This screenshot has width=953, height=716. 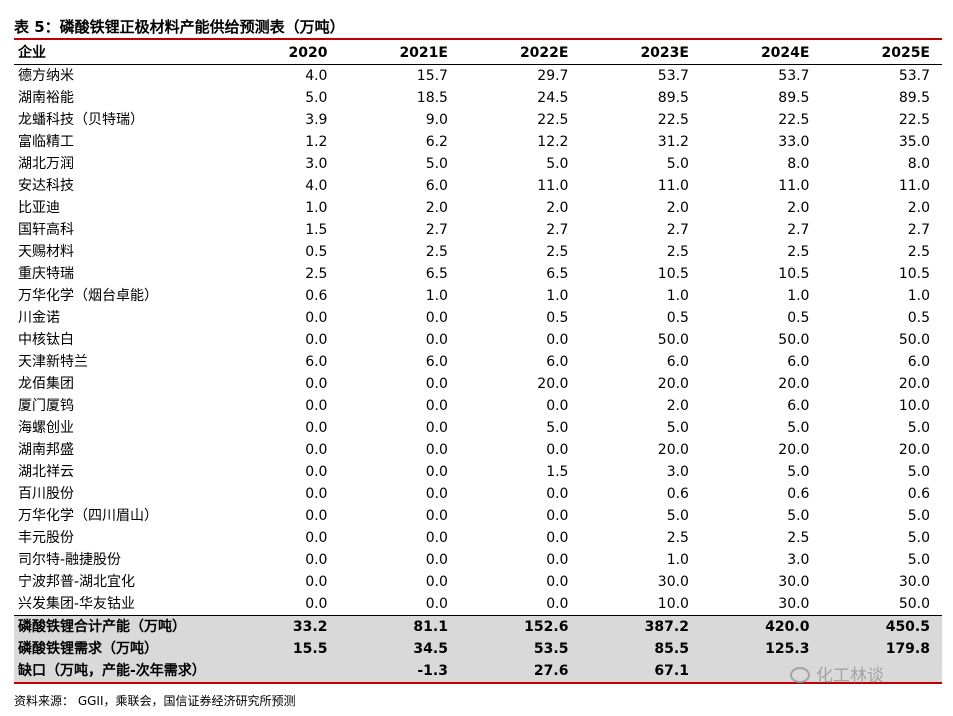 I want to click on company-name: 中核钛白, so click(x=46, y=340).